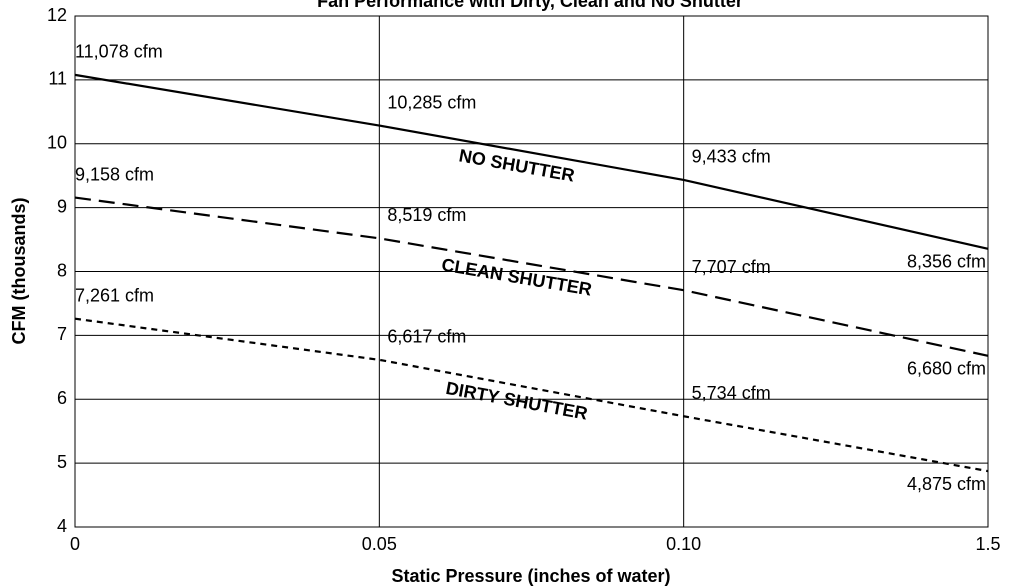 The width and height of the screenshot is (1016, 588). I want to click on series-label: NO SHUTTER, so click(516, 165).